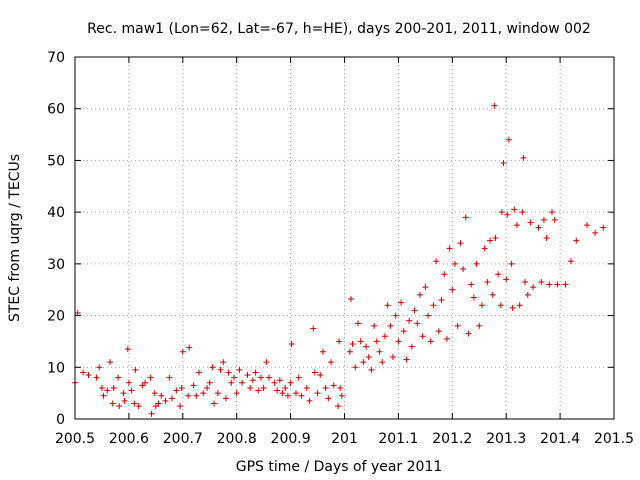  Describe the element at coordinates (56, 58) in the screenshot. I see `y-tick-label: 70` at that location.